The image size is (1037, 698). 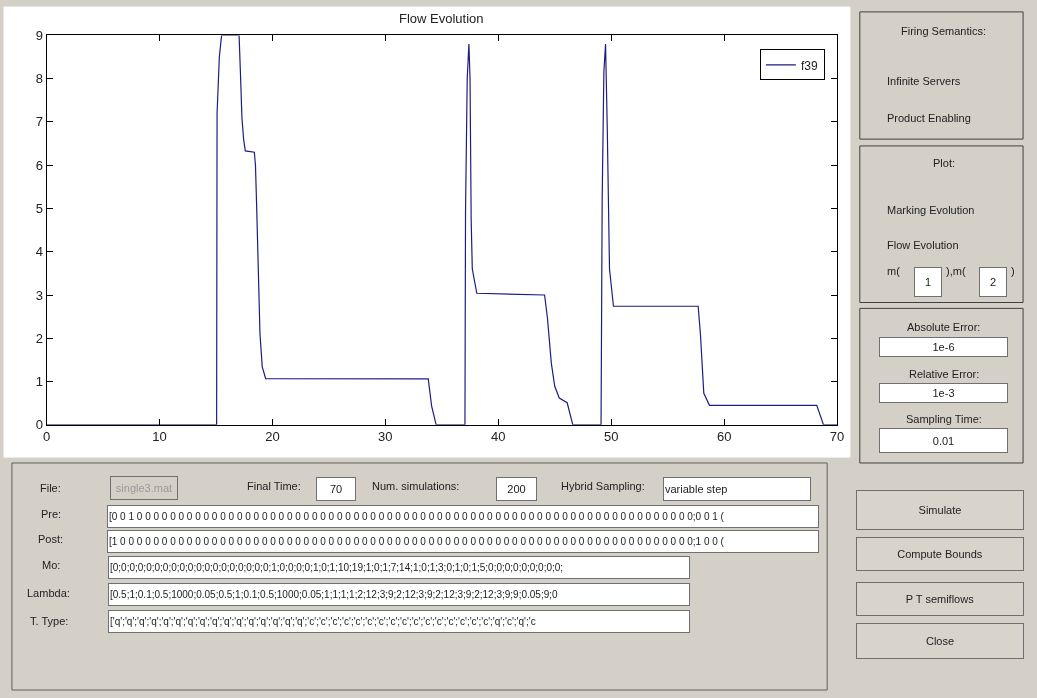 What do you see at coordinates (611, 437) in the screenshot?
I see `x-tick-label: 50` at bounding box center [611, 437].